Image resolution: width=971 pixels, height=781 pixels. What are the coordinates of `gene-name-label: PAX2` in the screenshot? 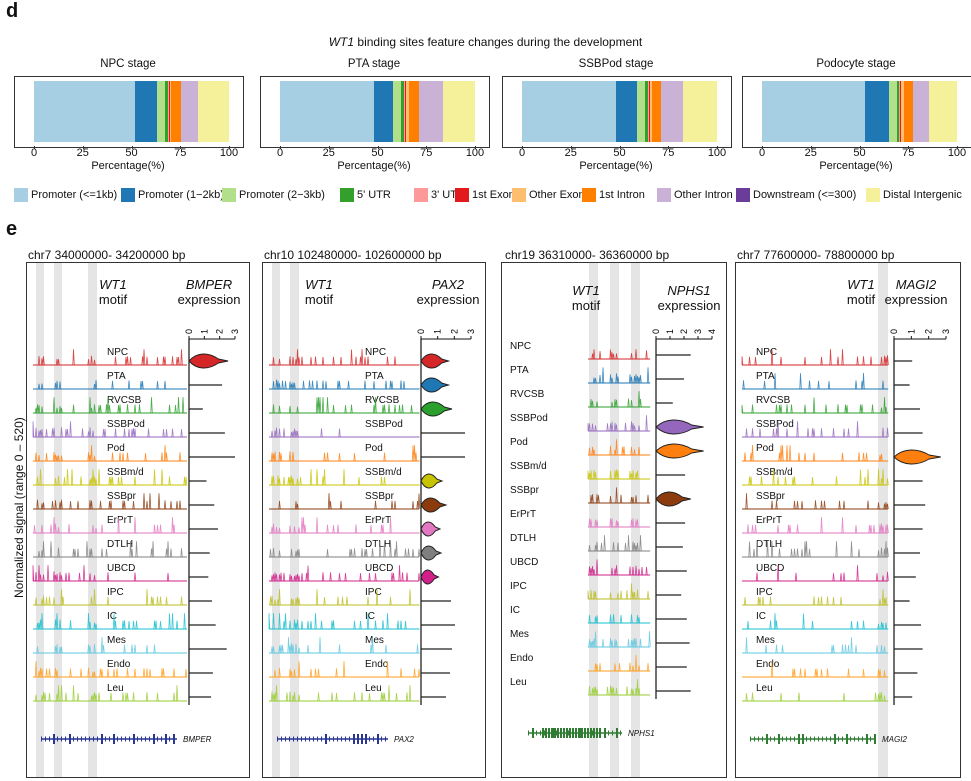 It's located at (404, 739).